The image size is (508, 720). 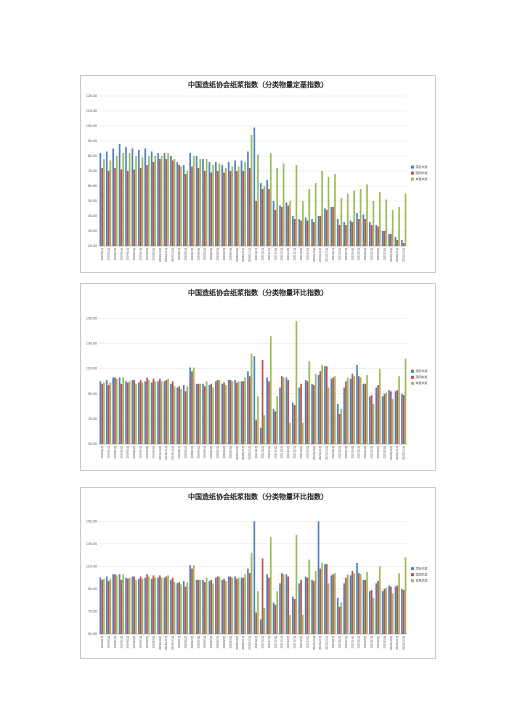 What do you see at coordinates (237, 453) in the screenshot?
I see `x-tick-label: 2020年10月` at bounding box center [237, 453].